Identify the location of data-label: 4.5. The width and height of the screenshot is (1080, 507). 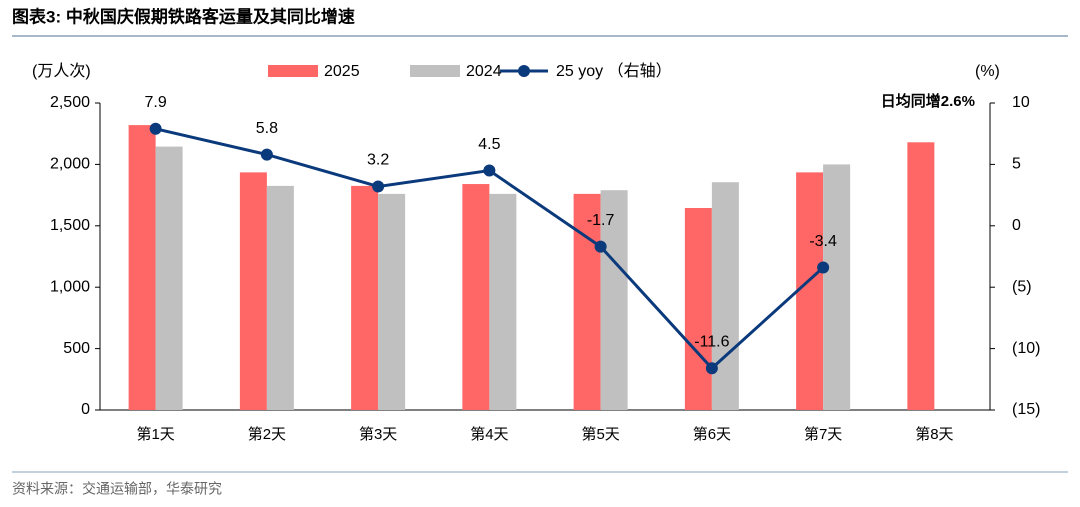
(489, 144).